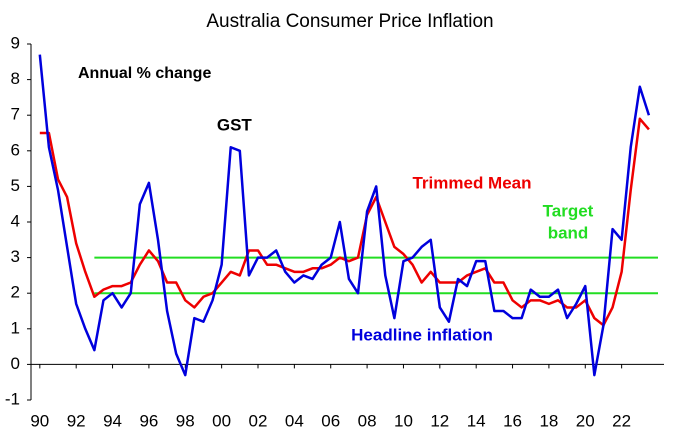  I want to click on target-band-label: band, so click(568, 232).